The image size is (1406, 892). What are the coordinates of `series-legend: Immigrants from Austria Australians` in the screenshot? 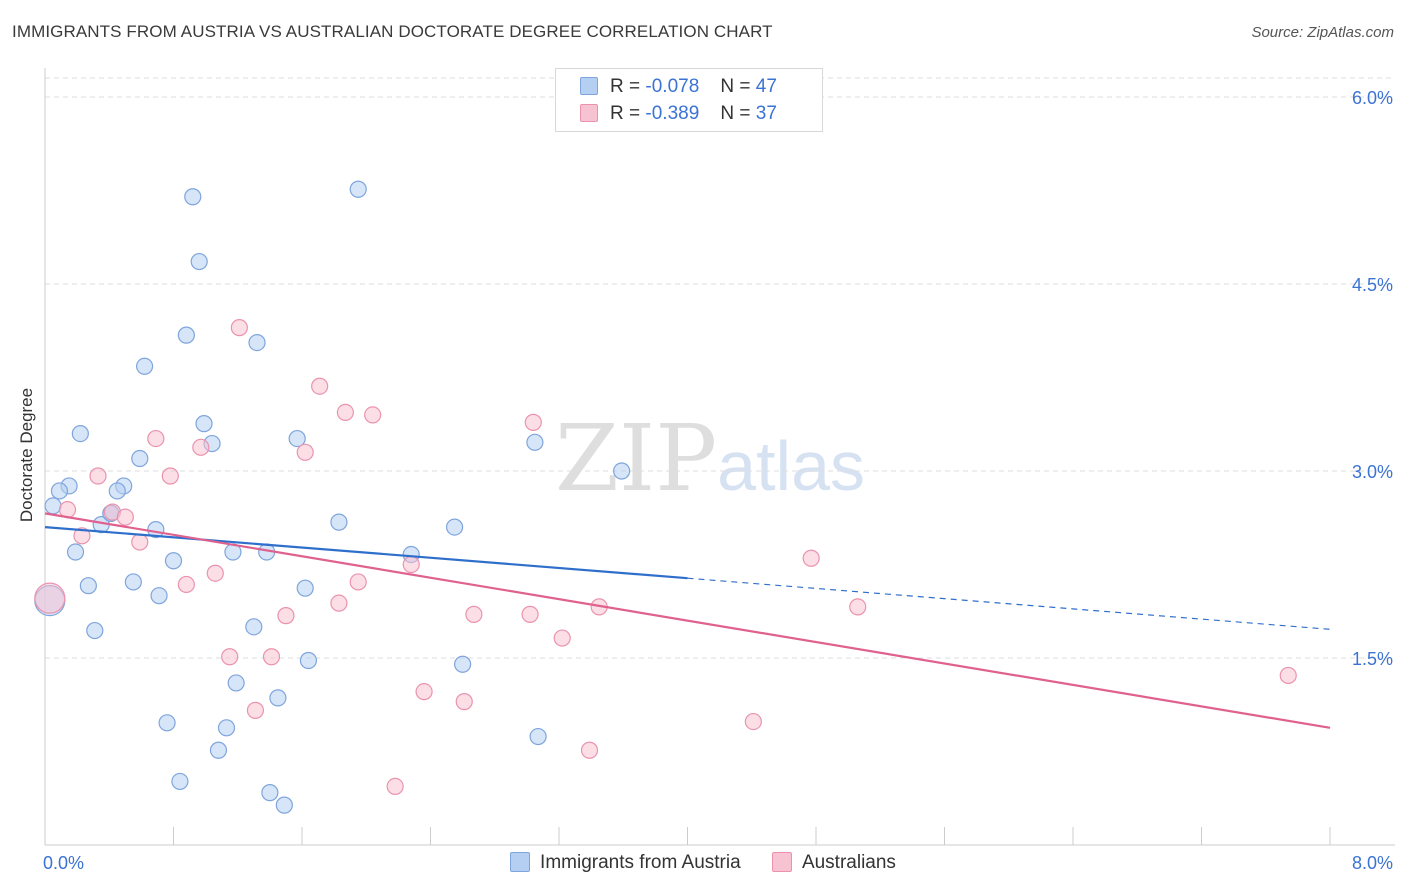 It's located at (703, 863).